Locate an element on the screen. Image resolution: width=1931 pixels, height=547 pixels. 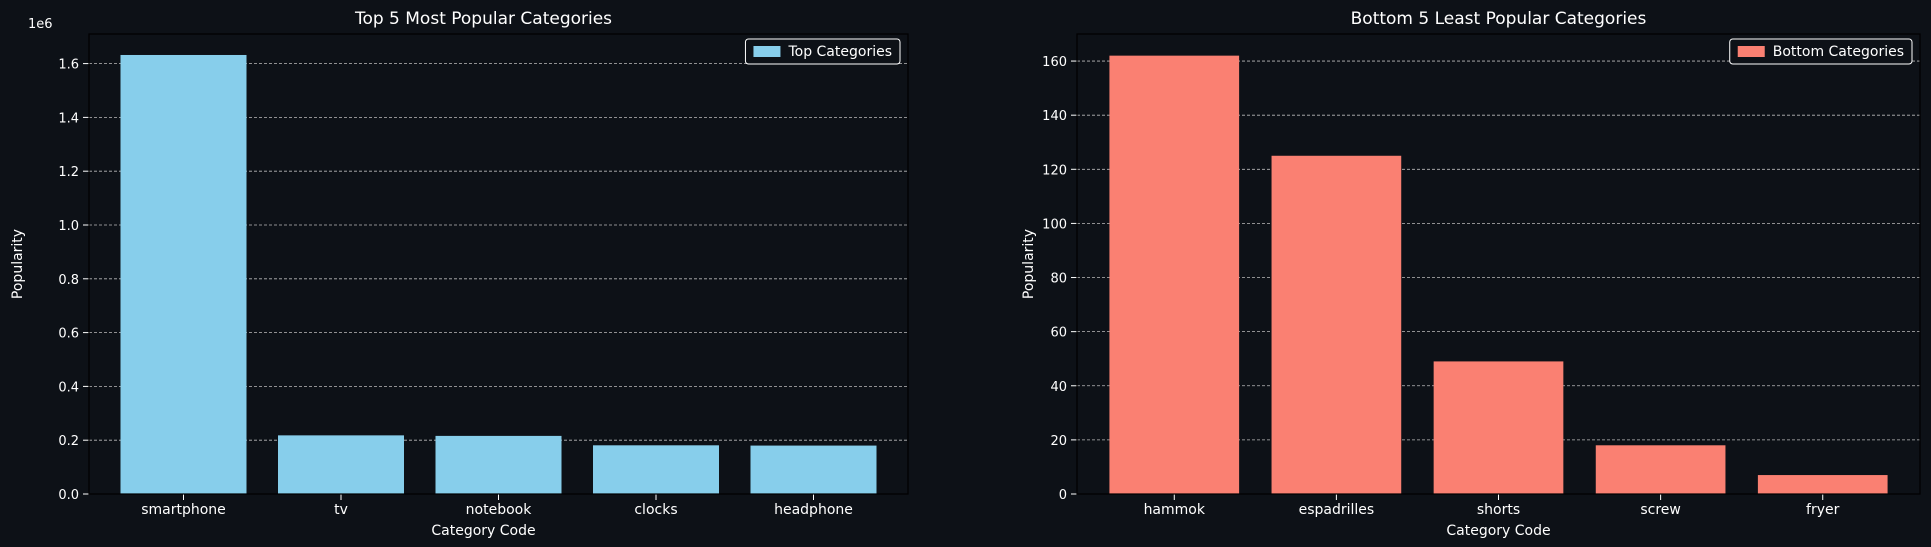
x-tick-label: hammok is located at coordinates (1175, 510).